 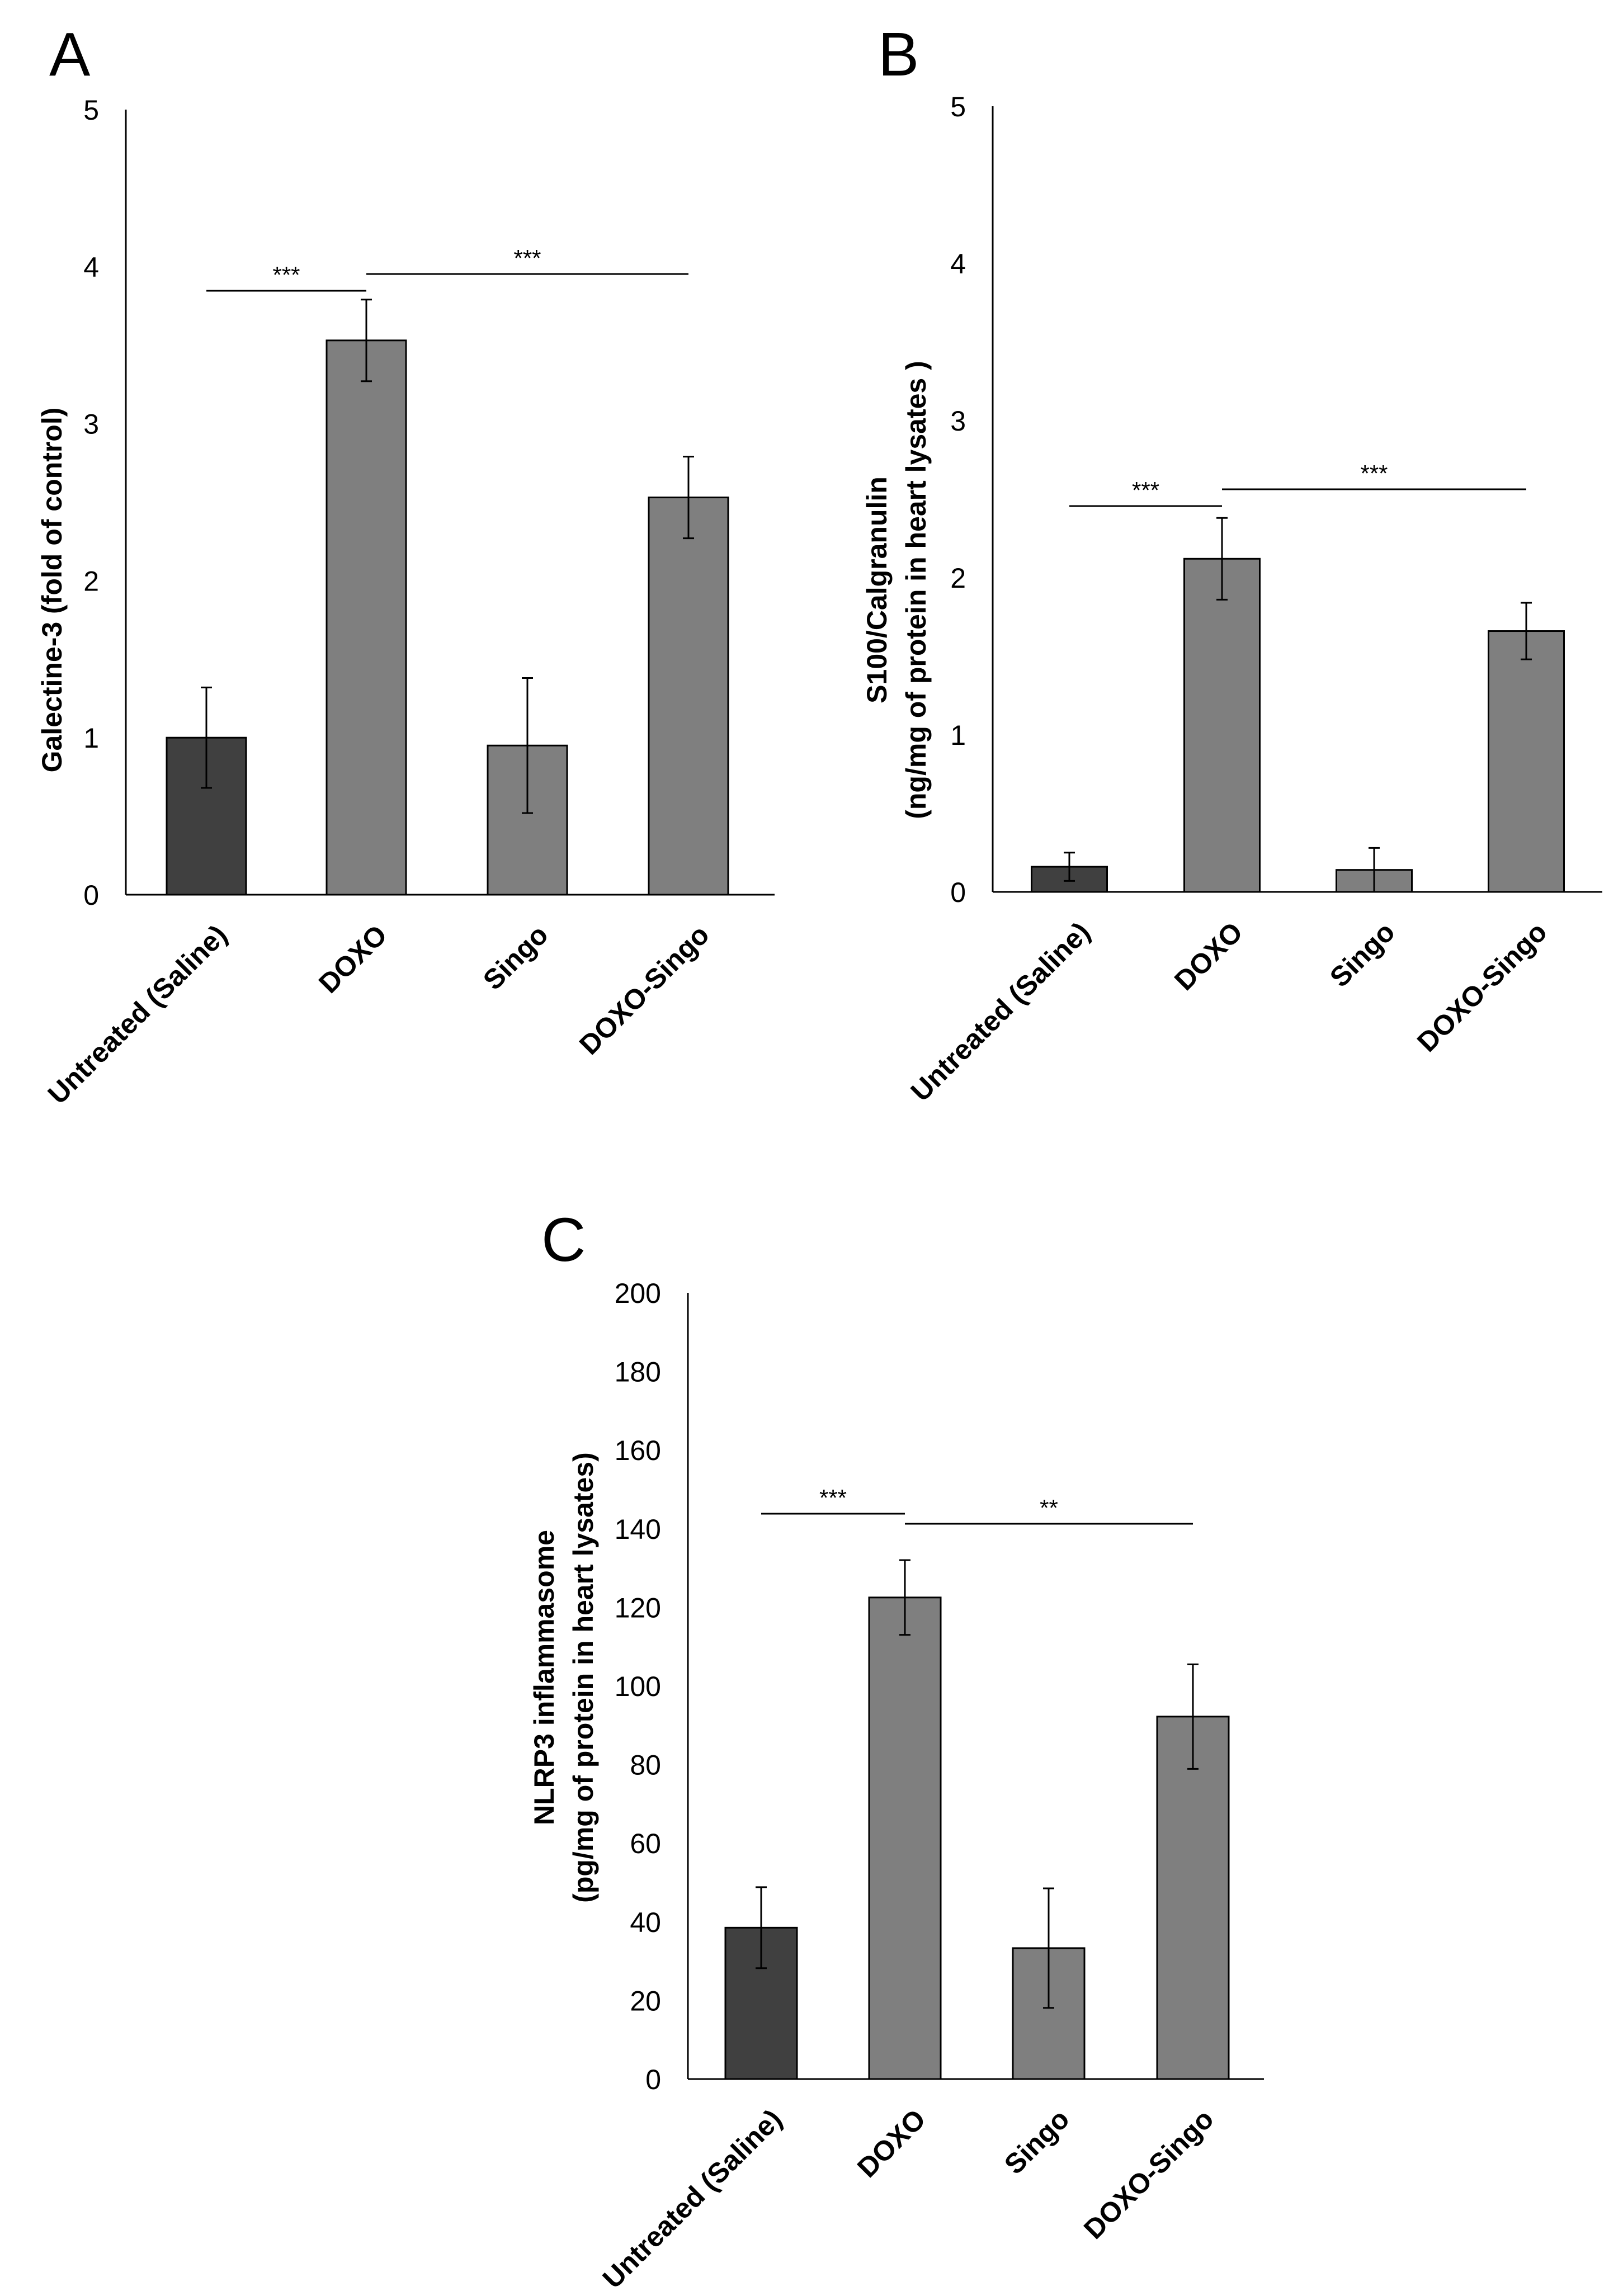 What do you see at coordinates (91, 267) in the screenshot?
I see `panel-a-y-tick-label: 4` at bounding box center [91, 267].